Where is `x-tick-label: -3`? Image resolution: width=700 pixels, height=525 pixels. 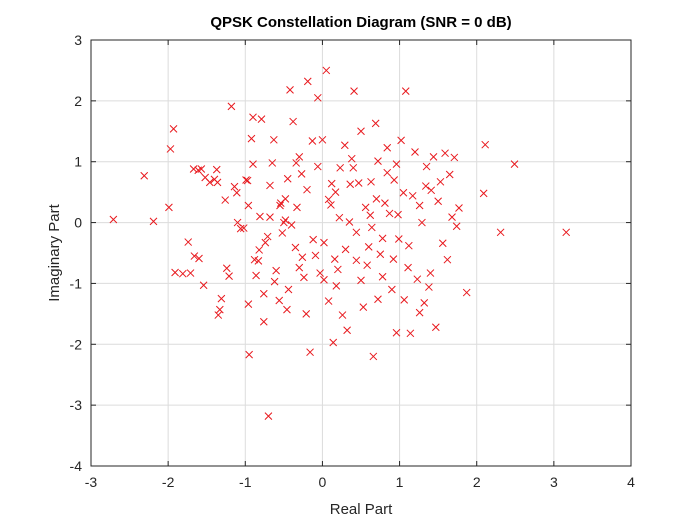 x-tick-label: -3 is located at coordinates (91, 482).